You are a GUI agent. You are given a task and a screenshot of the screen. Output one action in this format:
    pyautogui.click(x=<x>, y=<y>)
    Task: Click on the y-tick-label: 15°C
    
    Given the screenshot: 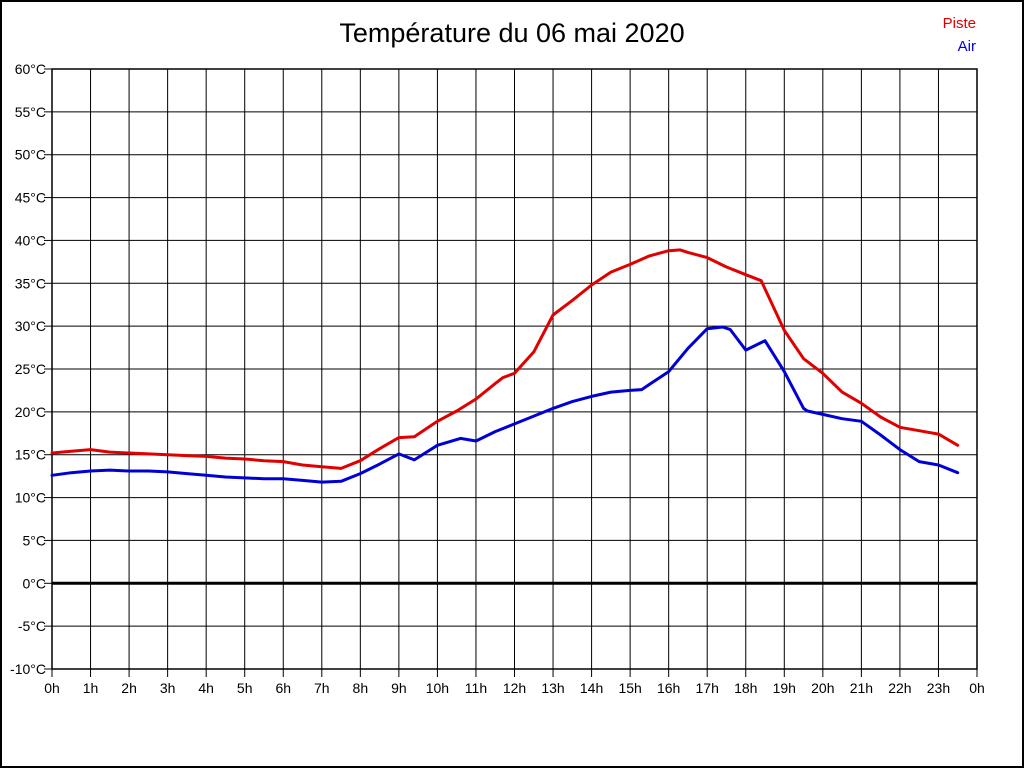 What is the action you would take?
    pyautogui.click(x=30, y=455)
    